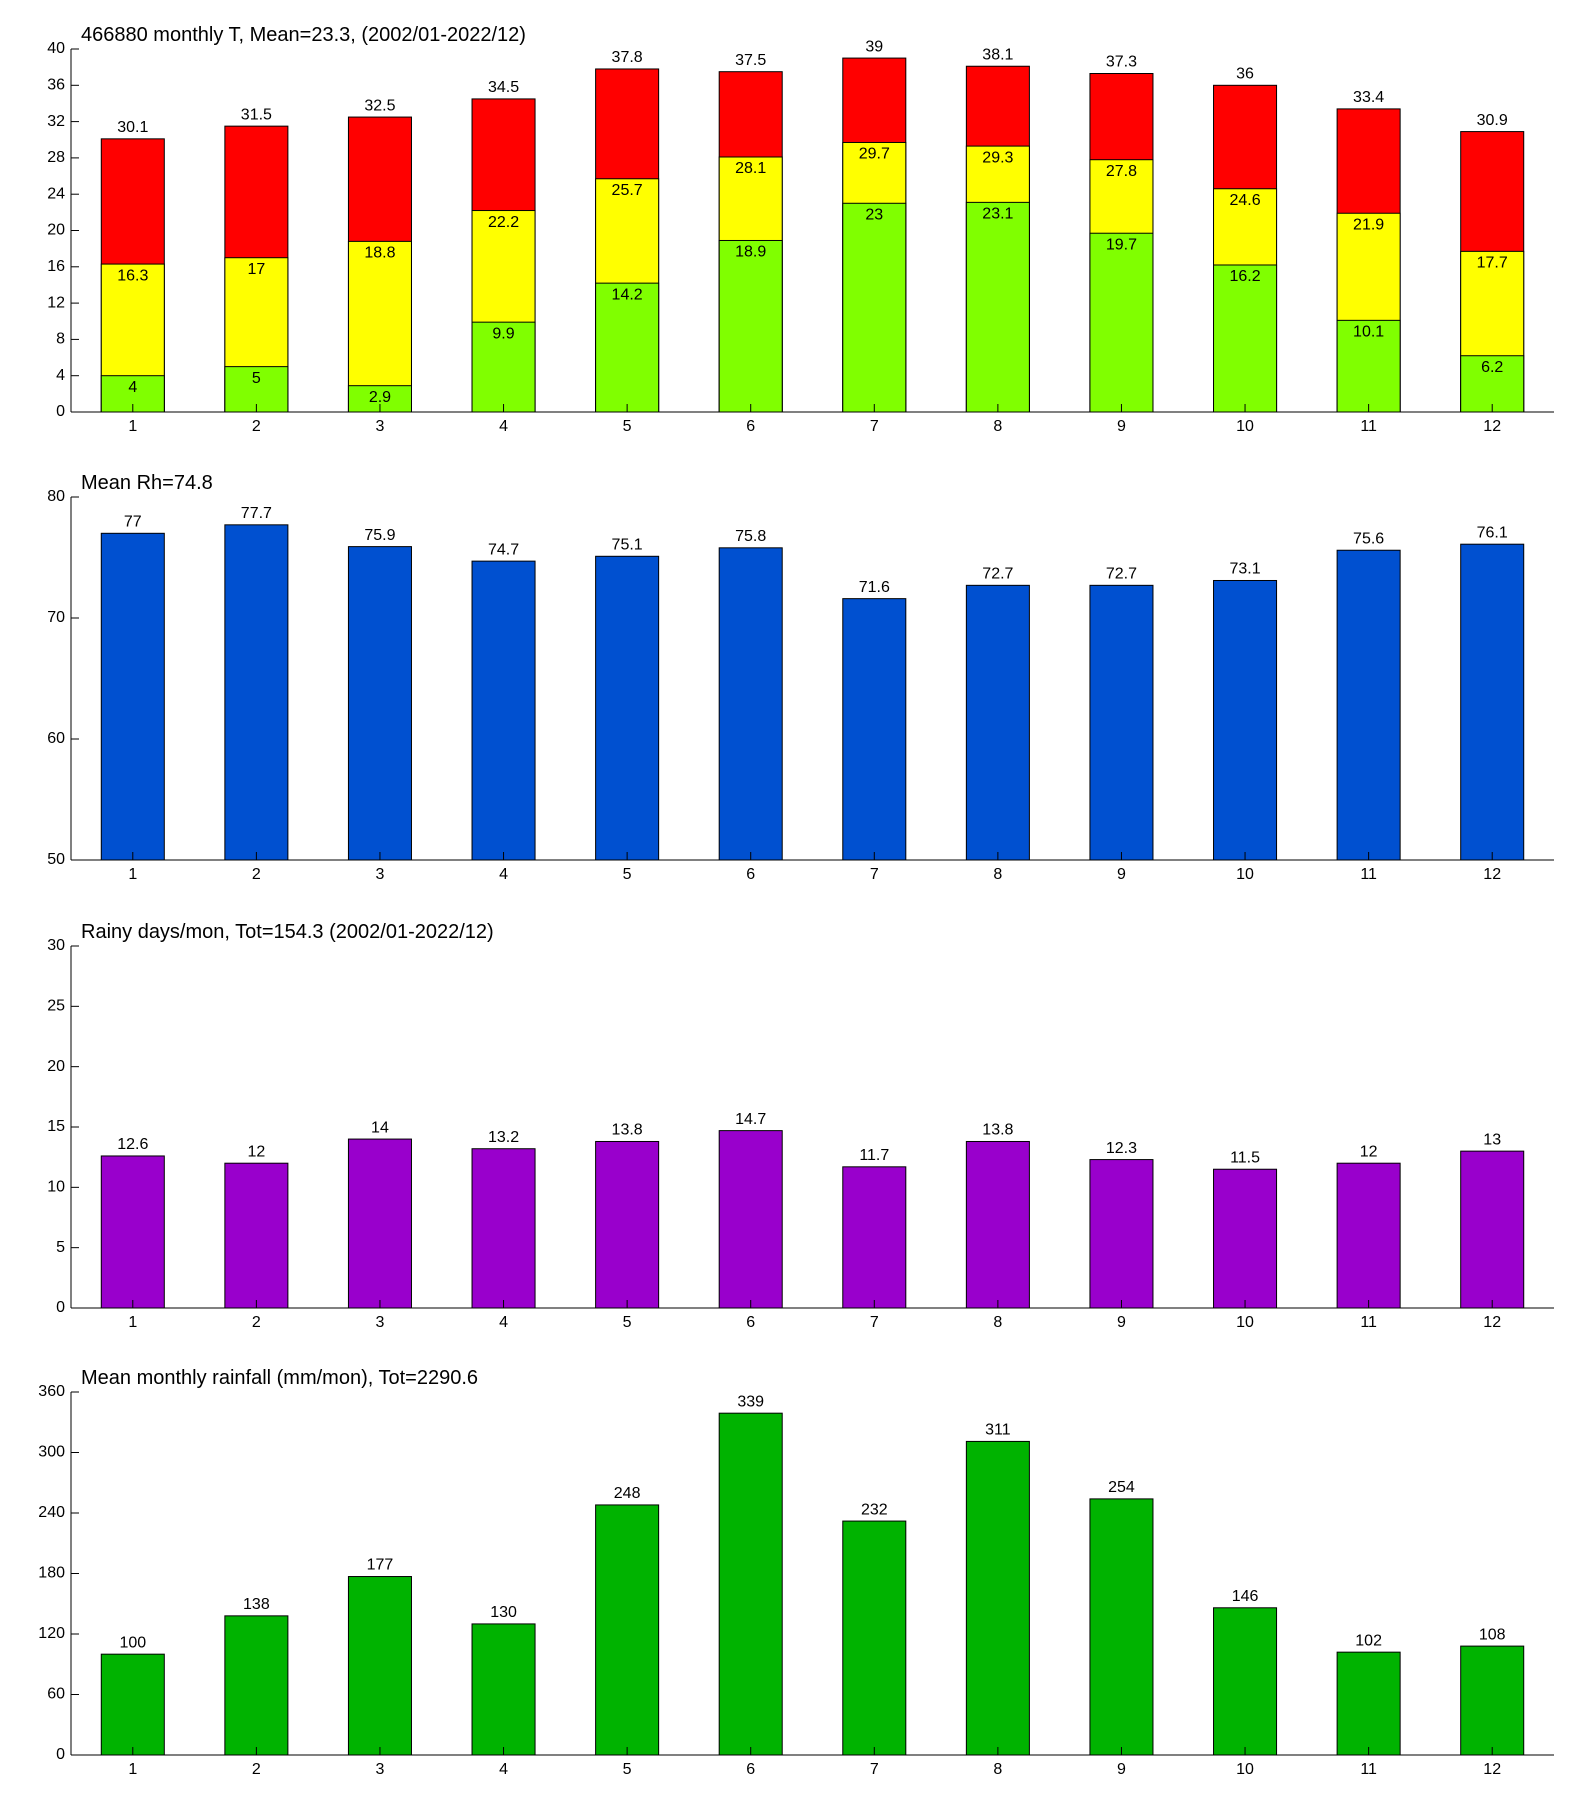  What do you see at coordinates (56, 1187) in the screenshot?
I see `y-tick-label: 10` at bounding box center [56, 1187].